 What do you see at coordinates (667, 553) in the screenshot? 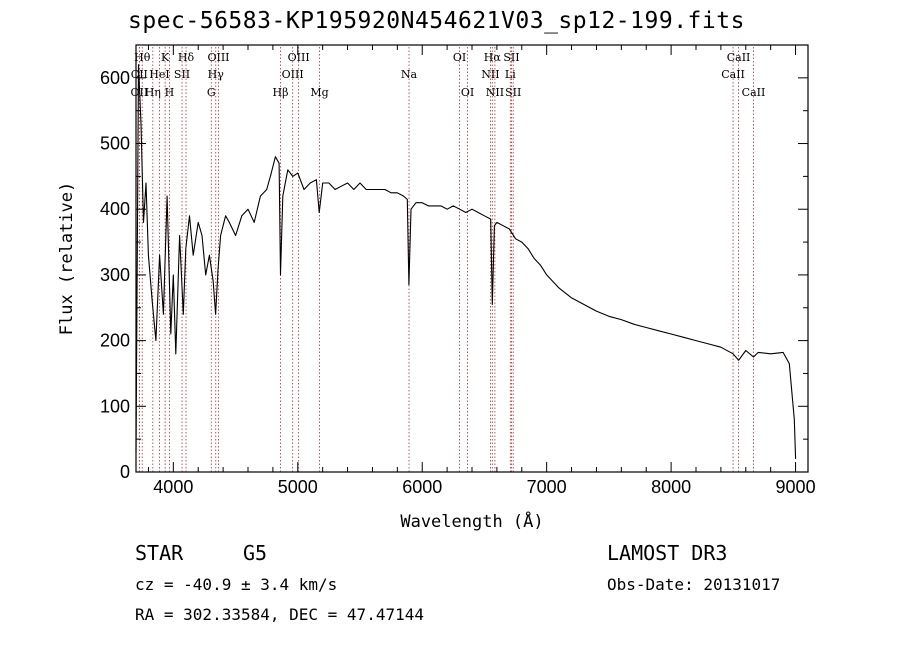
I see `survey-name: LAMOST DR3` at bounding box center [667, 553].